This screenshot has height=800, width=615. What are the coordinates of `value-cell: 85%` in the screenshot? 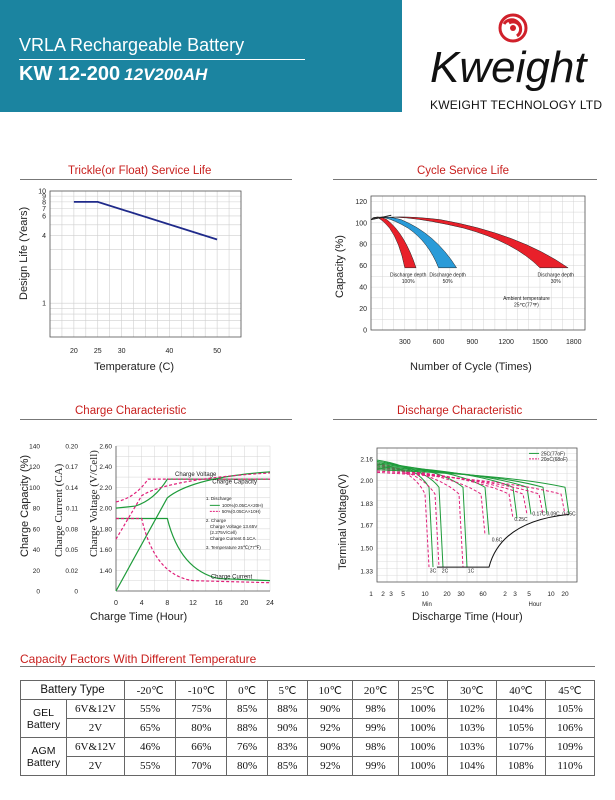 It's located at (247, 709).